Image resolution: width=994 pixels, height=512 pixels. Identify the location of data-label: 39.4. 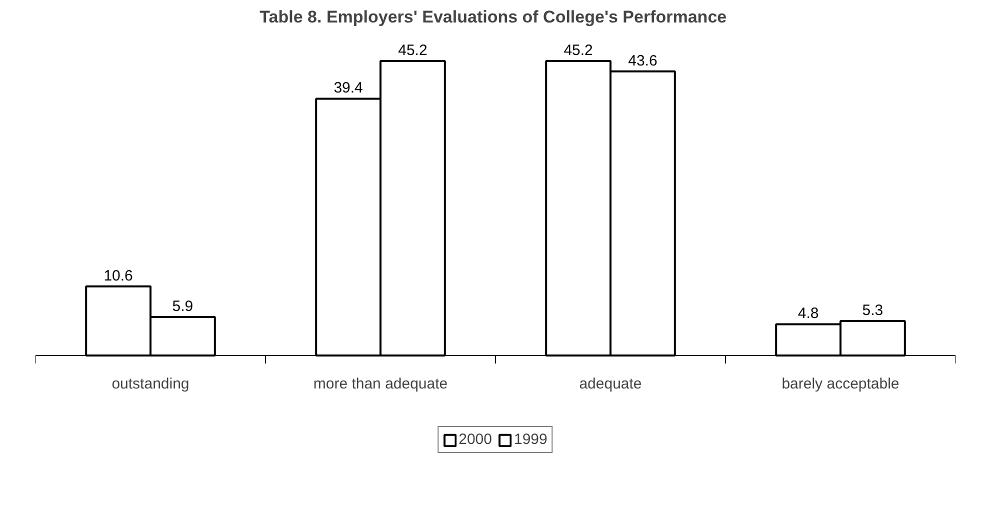
(348, 88).